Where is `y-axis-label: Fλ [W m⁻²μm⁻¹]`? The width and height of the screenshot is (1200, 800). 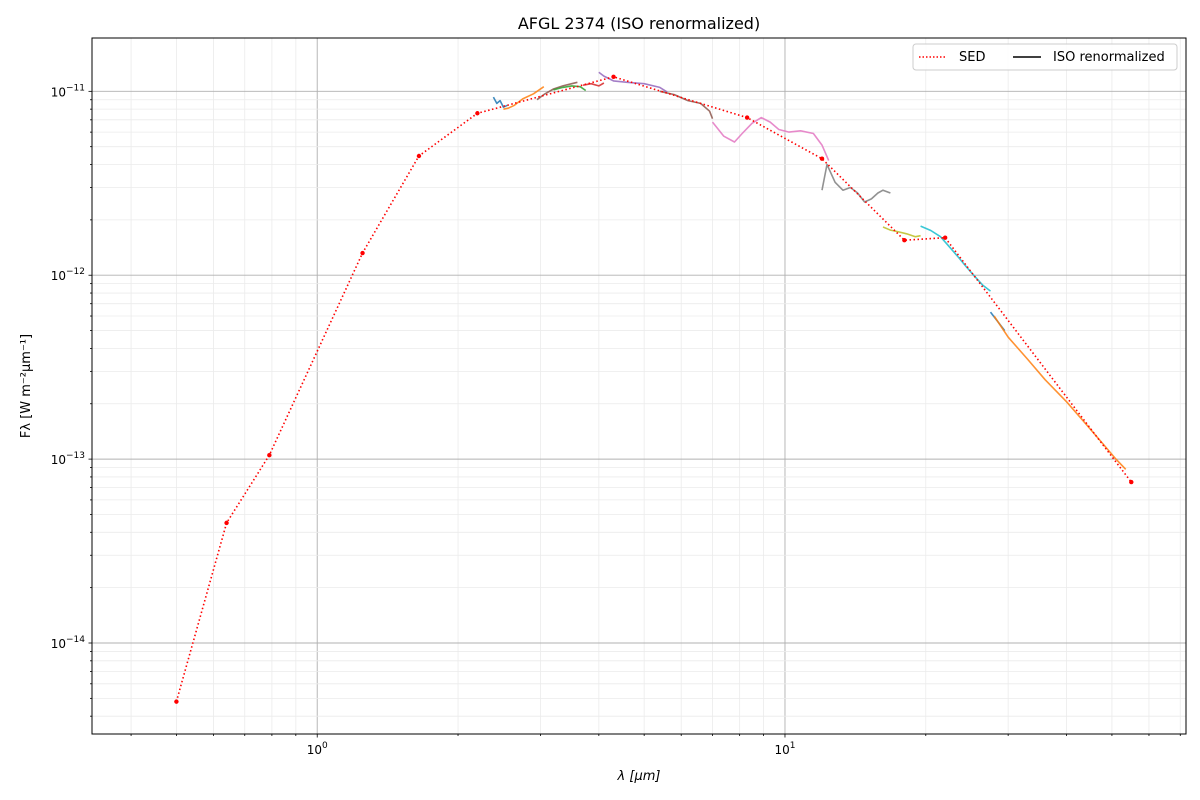 y-axis-label: Fλ [W m⁻²μm⁻¹] is located at coordinates (26, 386).